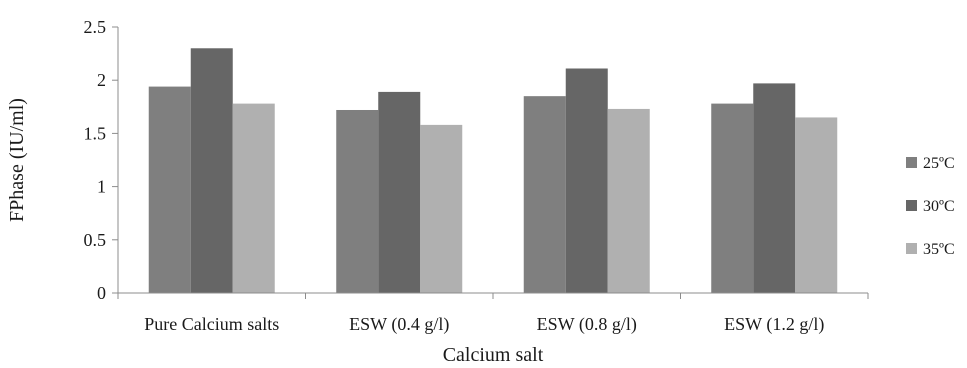  Describe the element at coordinates (587, 324) in the screenshot. I see `x-tick-label: ESW (0.8 g/l)` at that location.